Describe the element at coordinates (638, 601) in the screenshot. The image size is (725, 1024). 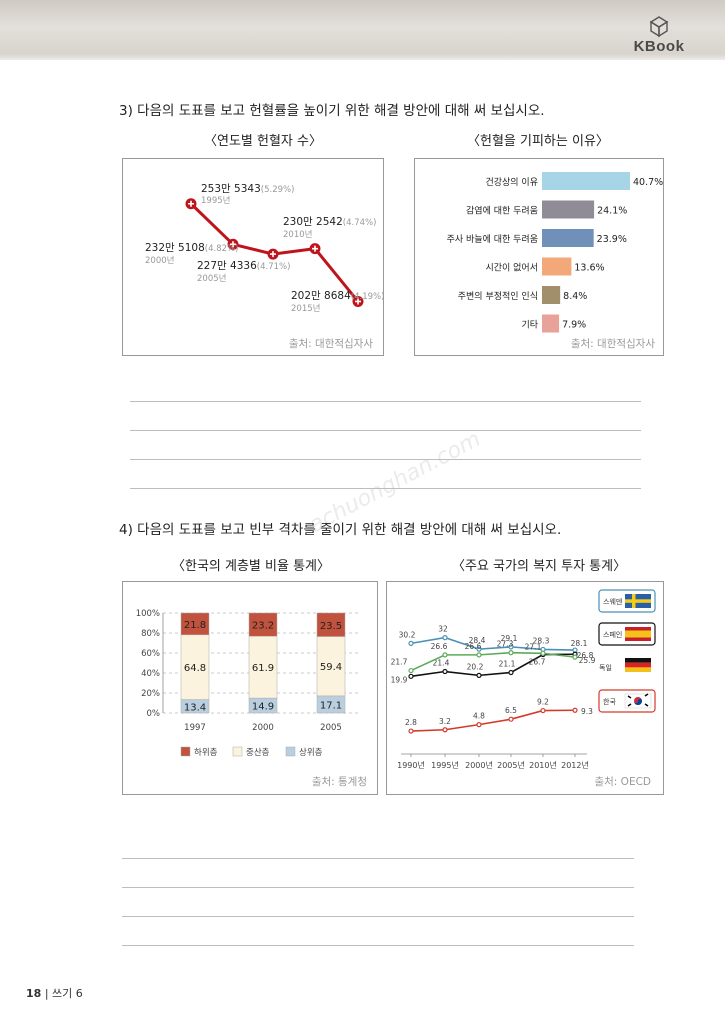
I see `sweden-flag-cross` at that location.